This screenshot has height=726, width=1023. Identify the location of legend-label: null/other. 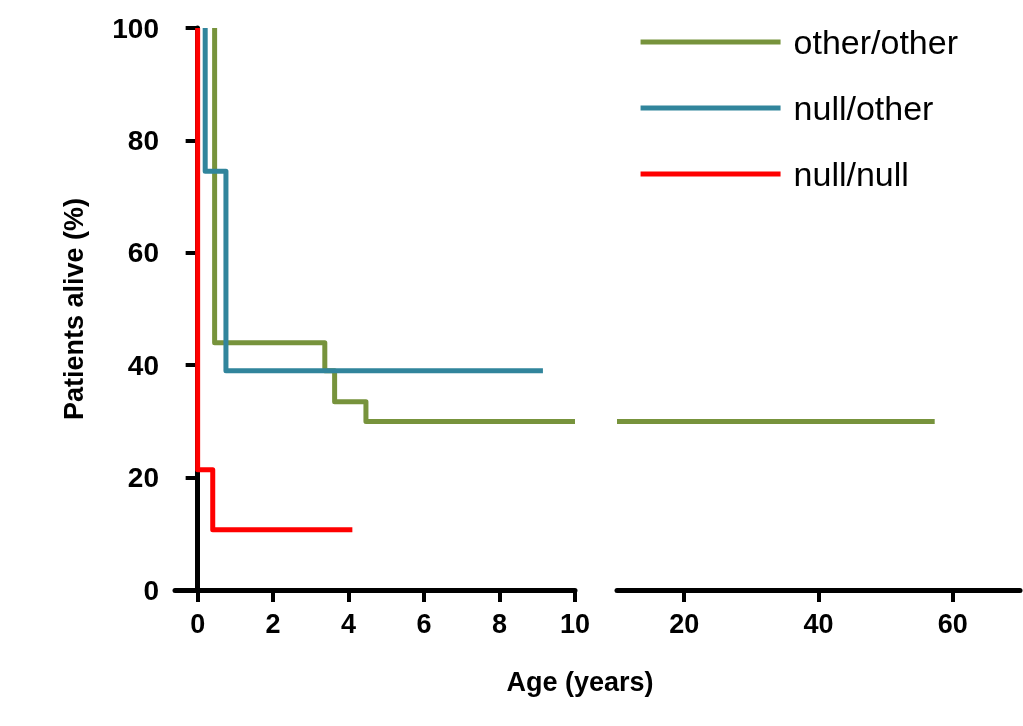
(863, 108).